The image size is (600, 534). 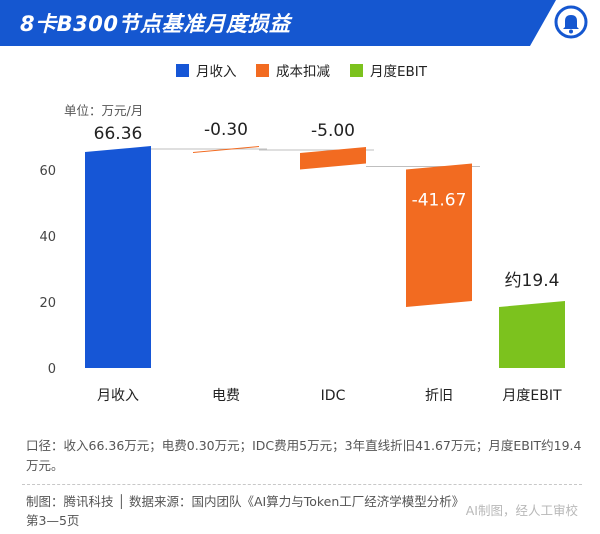 I want to click on data-label: 约19.4, so click(x=532, y=281).